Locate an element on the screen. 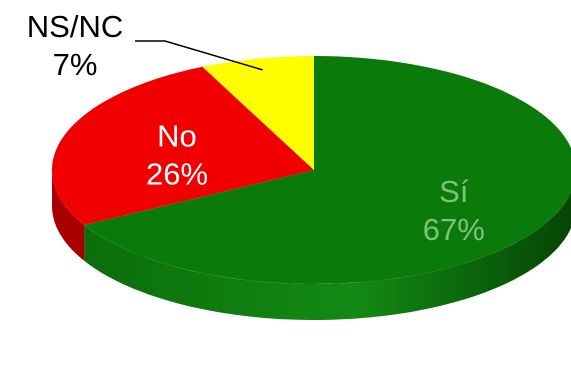  slice-label-value-3: 7% is located at coordinates (75, 64).